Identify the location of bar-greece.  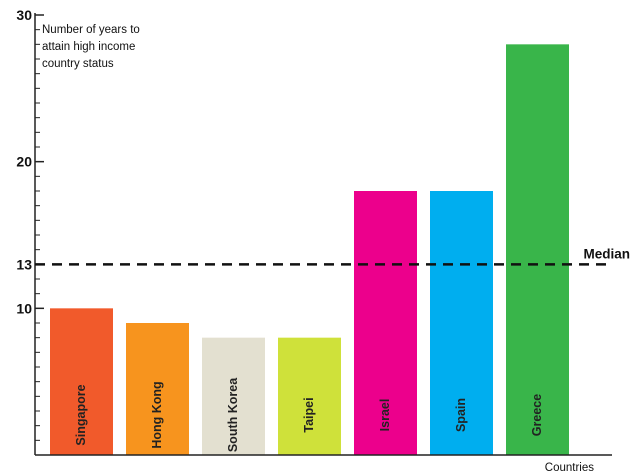
(537, 249).